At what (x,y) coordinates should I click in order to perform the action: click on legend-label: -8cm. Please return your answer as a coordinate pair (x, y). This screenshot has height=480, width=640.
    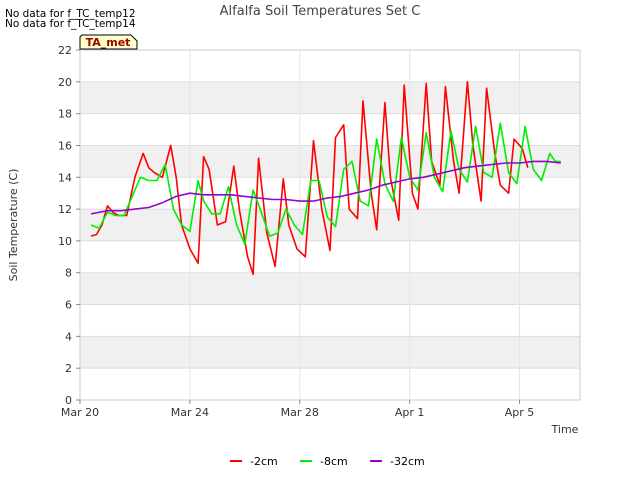
    Looking at the image, I should click on (334, 461).